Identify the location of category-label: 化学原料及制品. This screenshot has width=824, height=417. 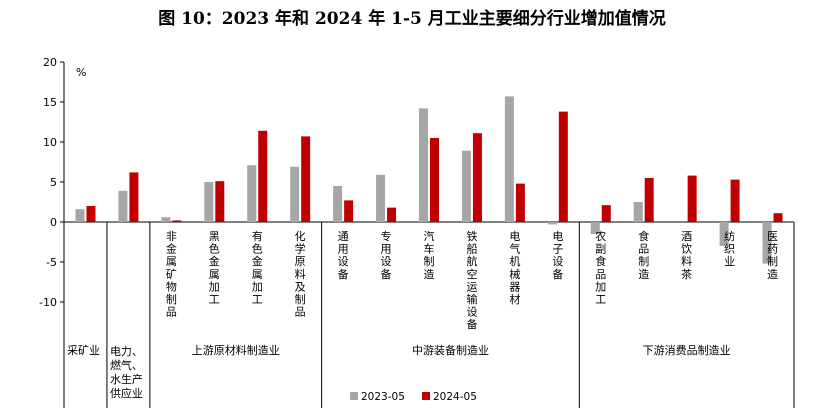
(300, 274).